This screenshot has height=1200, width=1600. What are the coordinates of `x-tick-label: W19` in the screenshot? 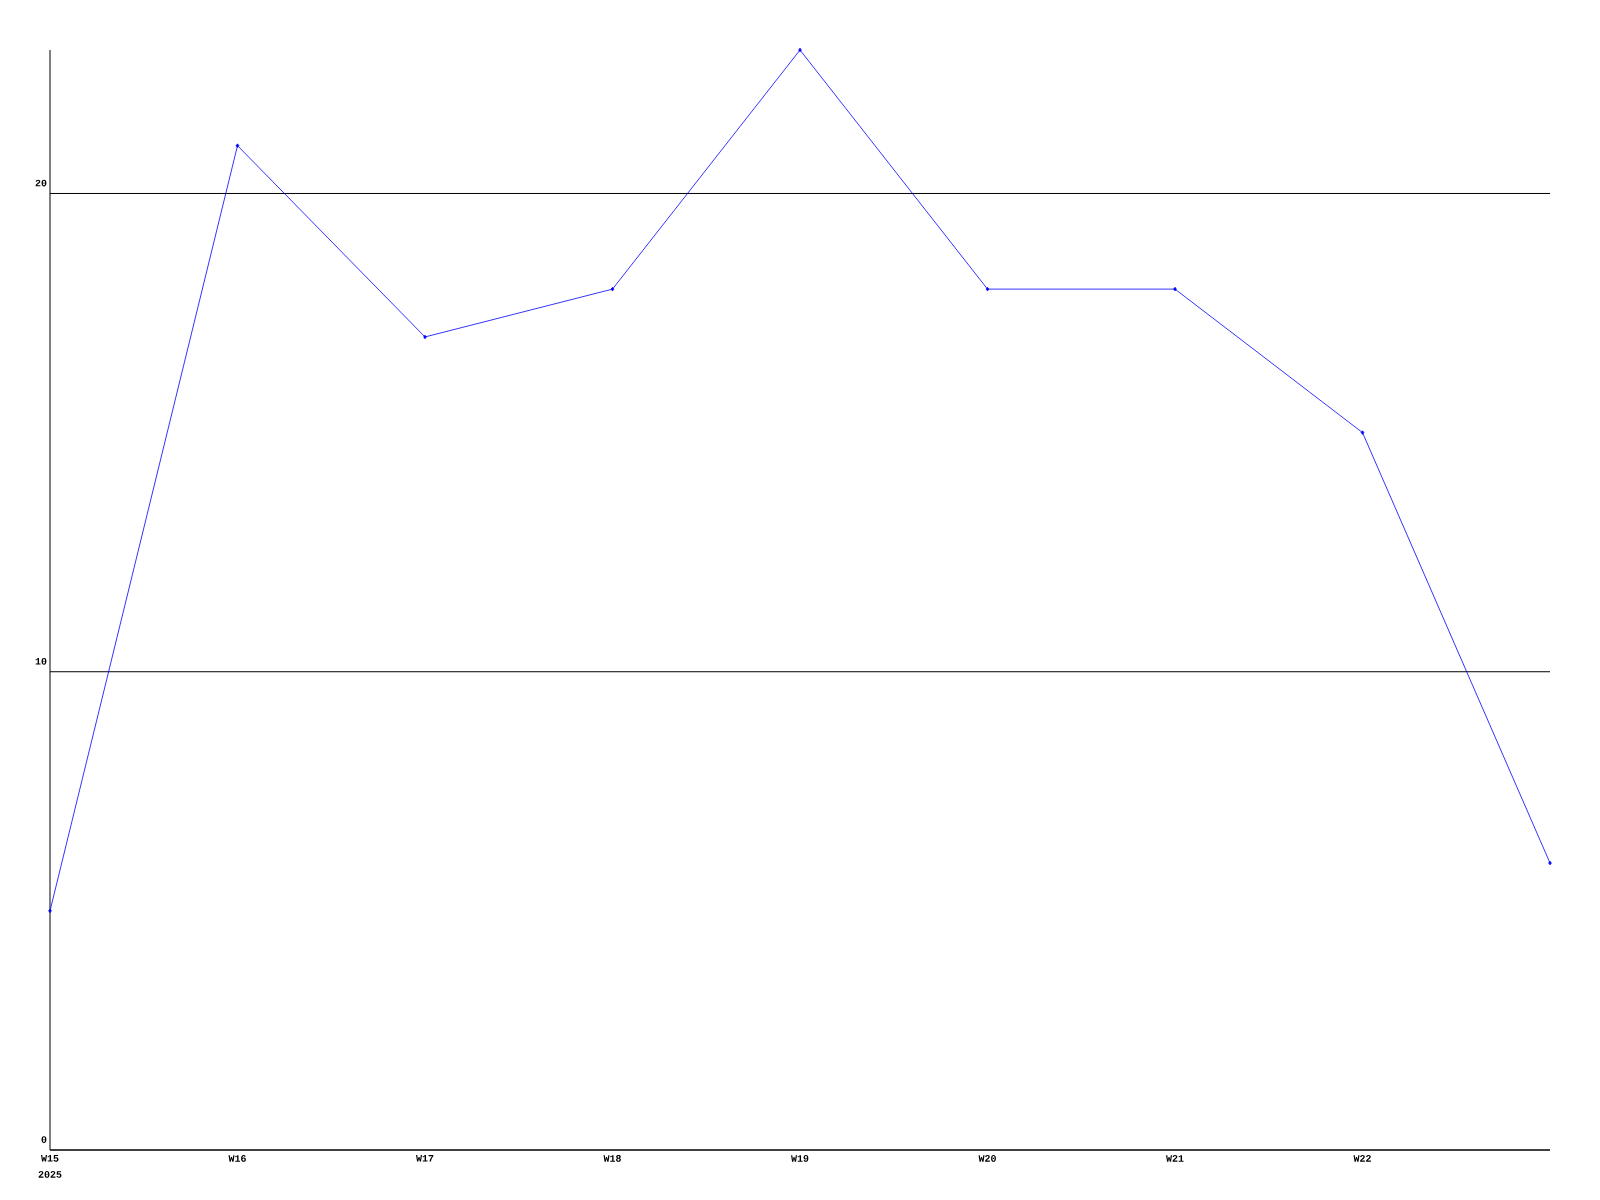 It's located at (800, 1158).